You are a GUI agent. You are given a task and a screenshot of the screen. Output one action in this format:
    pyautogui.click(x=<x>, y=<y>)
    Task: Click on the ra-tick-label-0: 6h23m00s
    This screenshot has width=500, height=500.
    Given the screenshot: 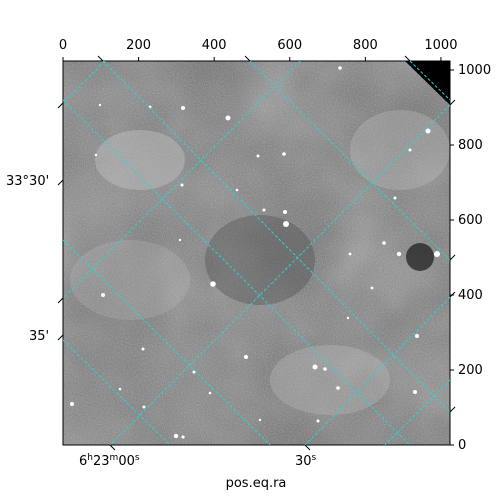 What is the action you would take?
    pyautogui.click(x=109, y=461)
    